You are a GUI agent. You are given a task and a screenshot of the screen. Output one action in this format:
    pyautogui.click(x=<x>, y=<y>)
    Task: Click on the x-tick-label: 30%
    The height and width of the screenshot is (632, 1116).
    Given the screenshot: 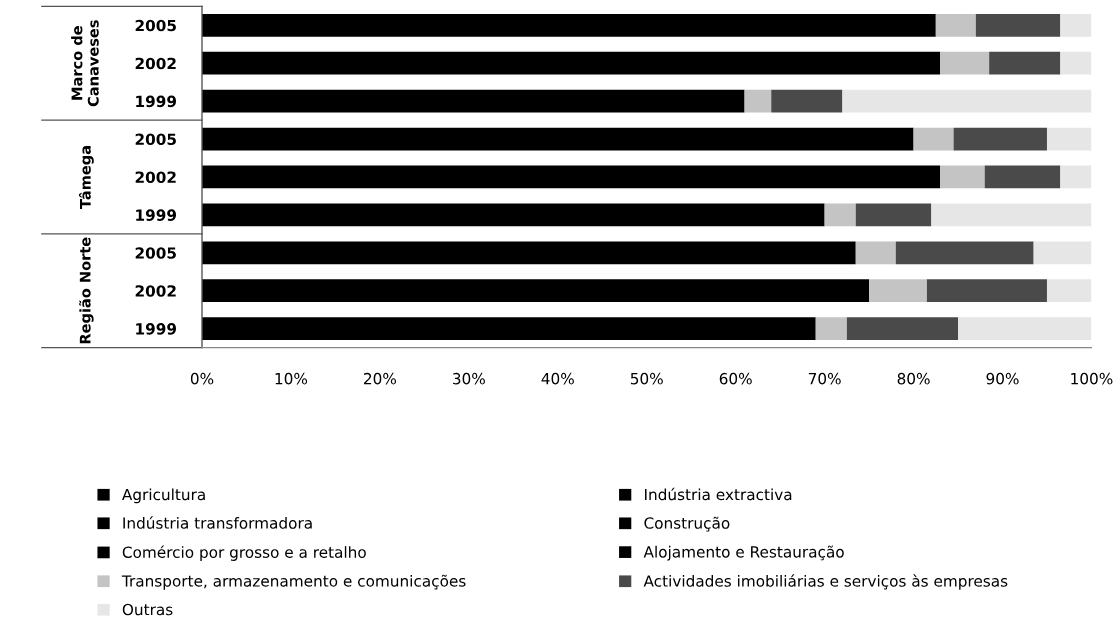 What is the action you would take?
    pyautogui.click(x=469, y=378)
    